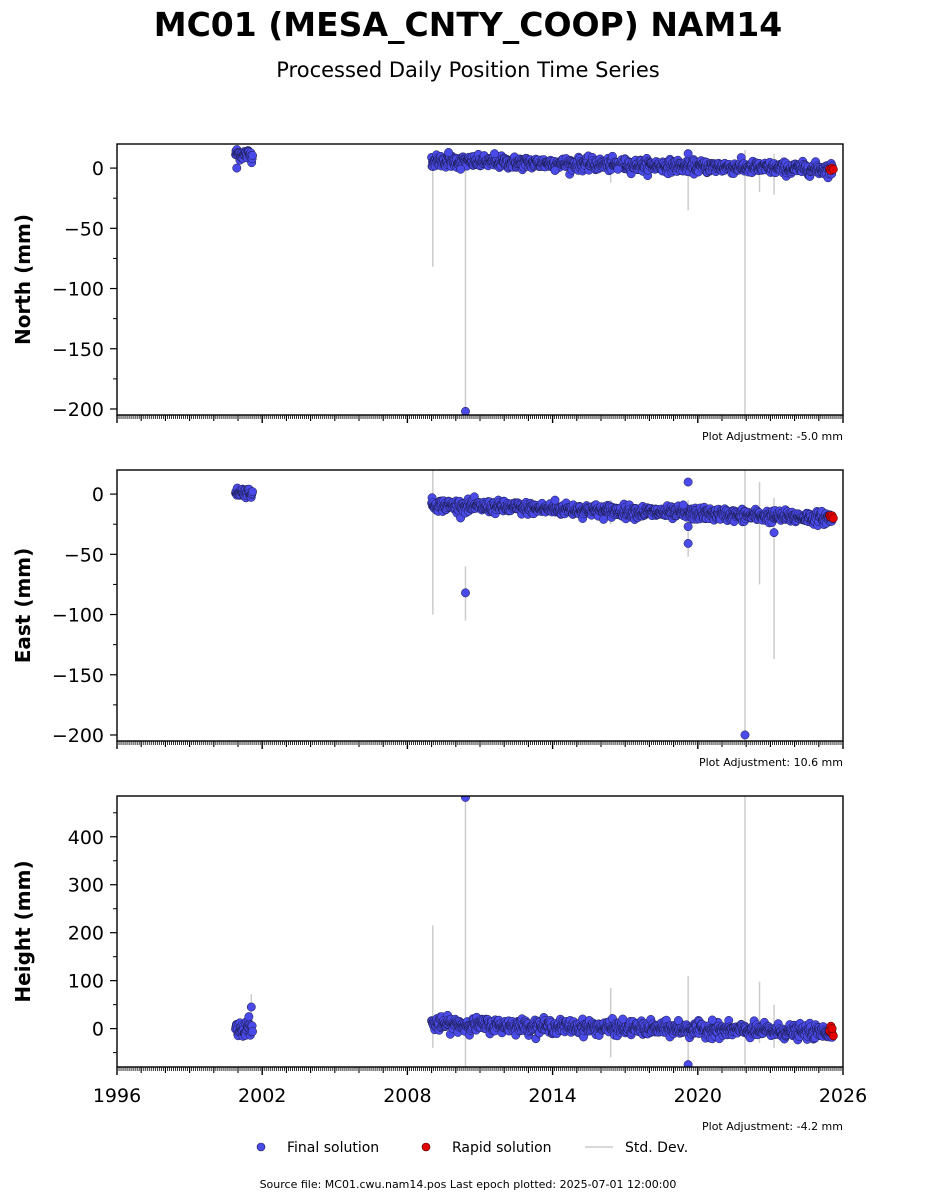 The image size is (937, 1200). I want to click on ytick-label: 100, so click(86, 982).